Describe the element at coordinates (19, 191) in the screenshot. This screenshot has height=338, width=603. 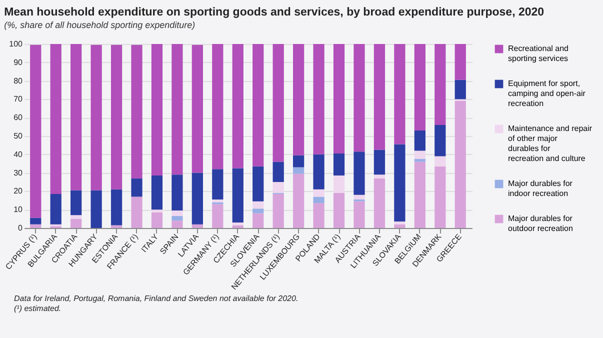
I see `y-tick-label: 20` at that location.